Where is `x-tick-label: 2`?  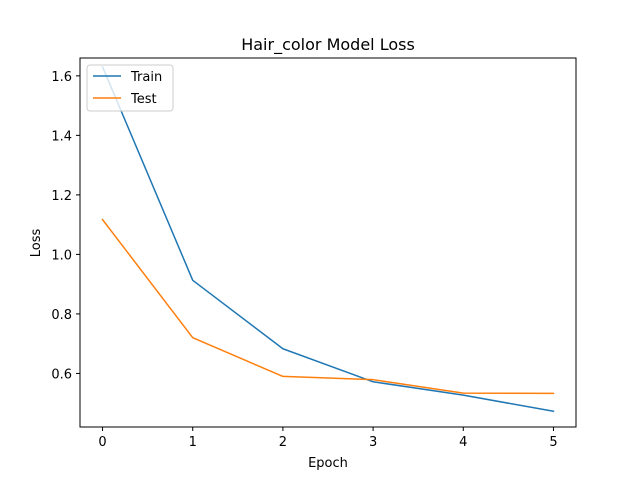
x-tick-label: 2 is located at coordinates (283, 442).